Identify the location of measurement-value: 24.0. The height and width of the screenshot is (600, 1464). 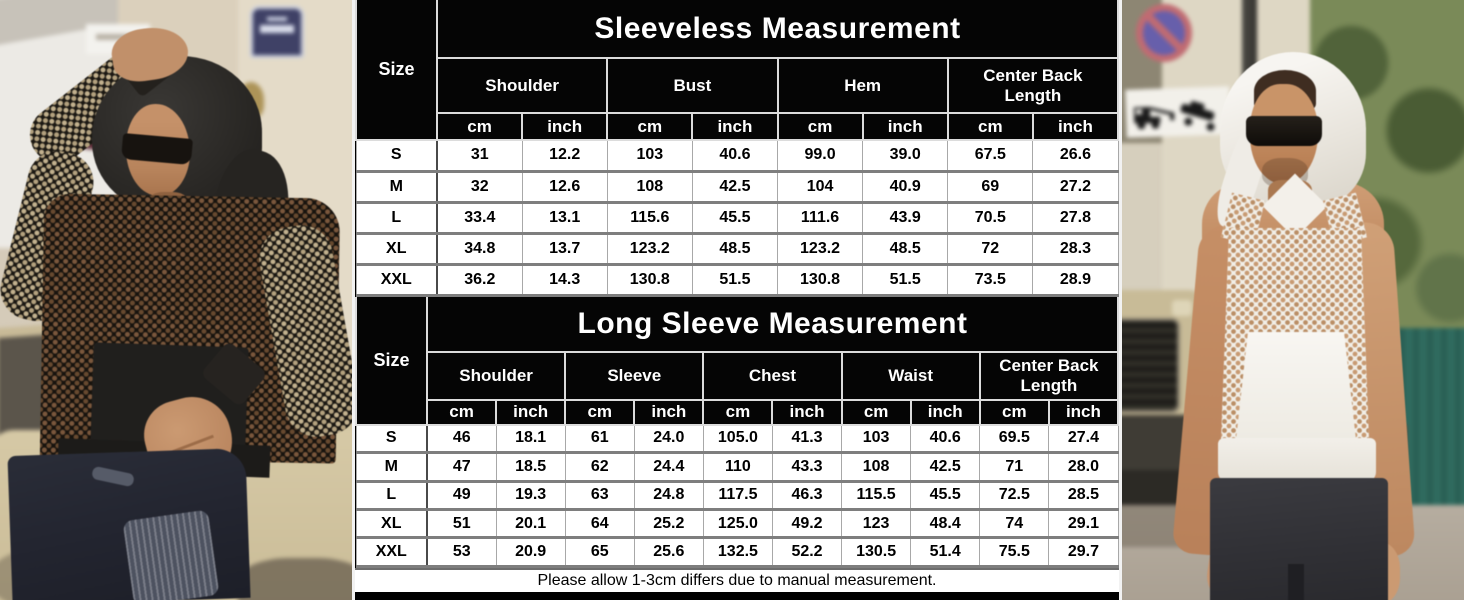
(668, 439).